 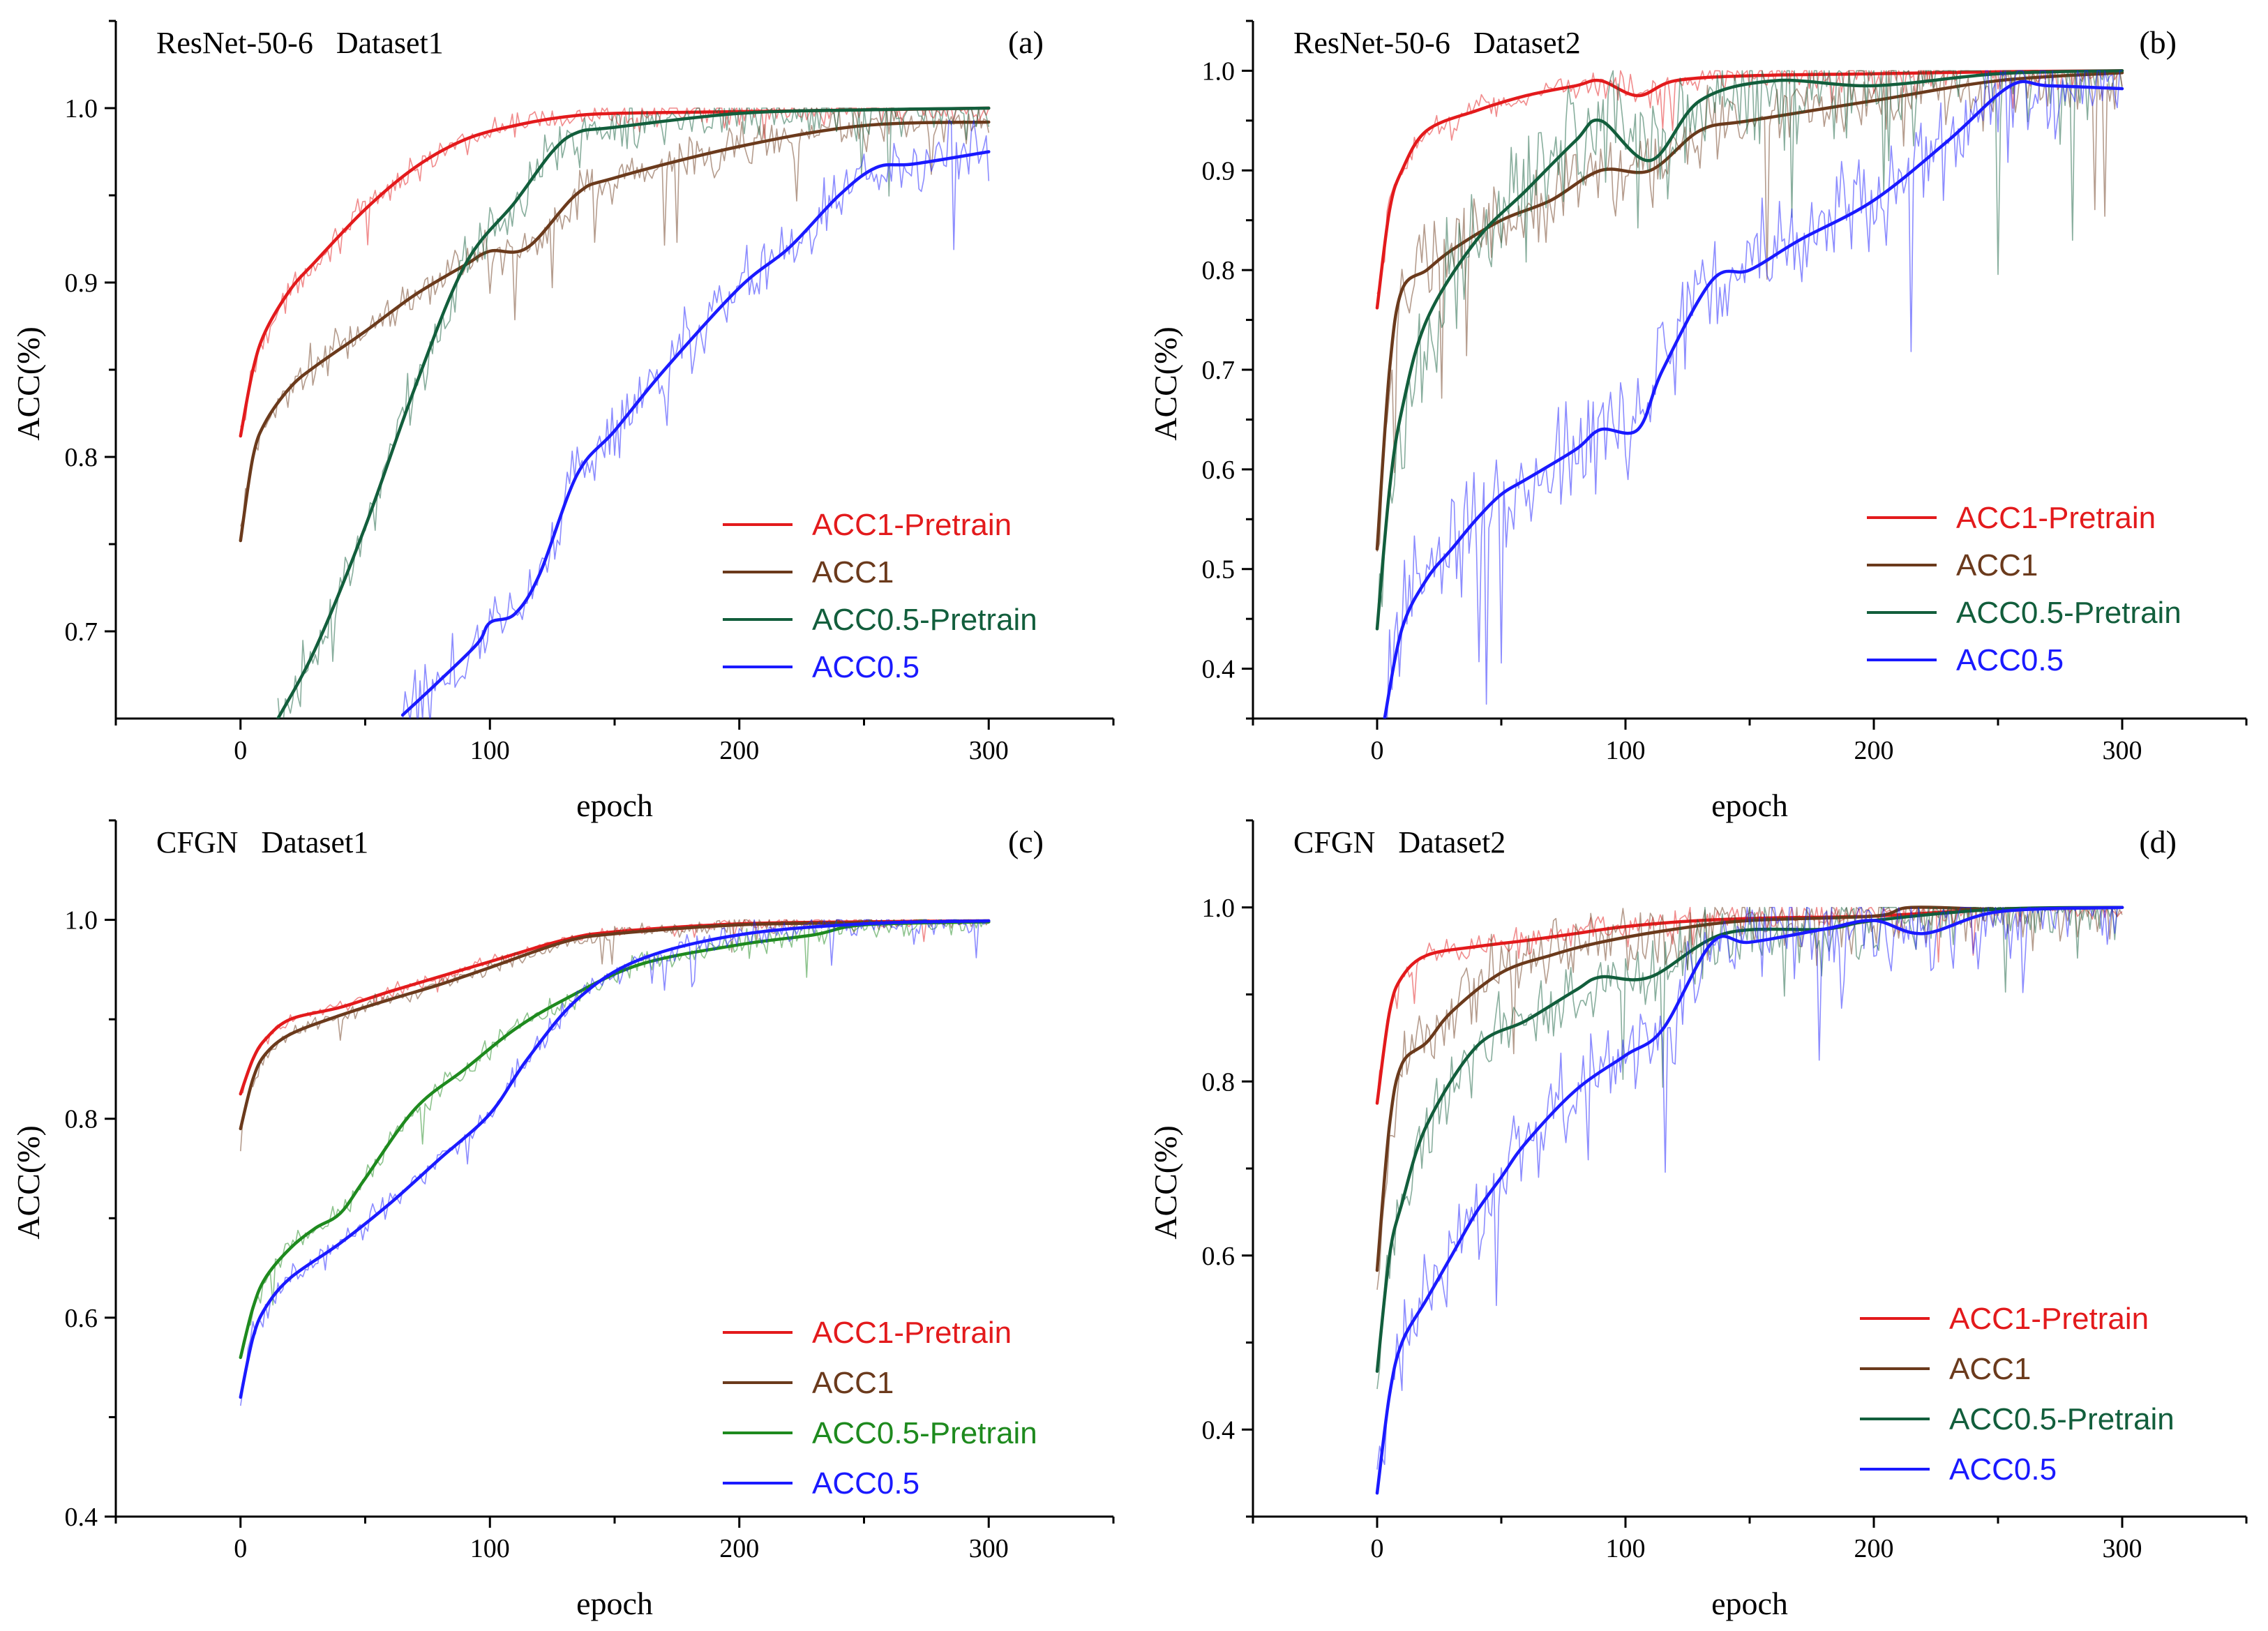 What do you see at coordinates (2158, 841) in the screenshot?
I see `panel-letter: (d)` at bounding box center [2158, 841].